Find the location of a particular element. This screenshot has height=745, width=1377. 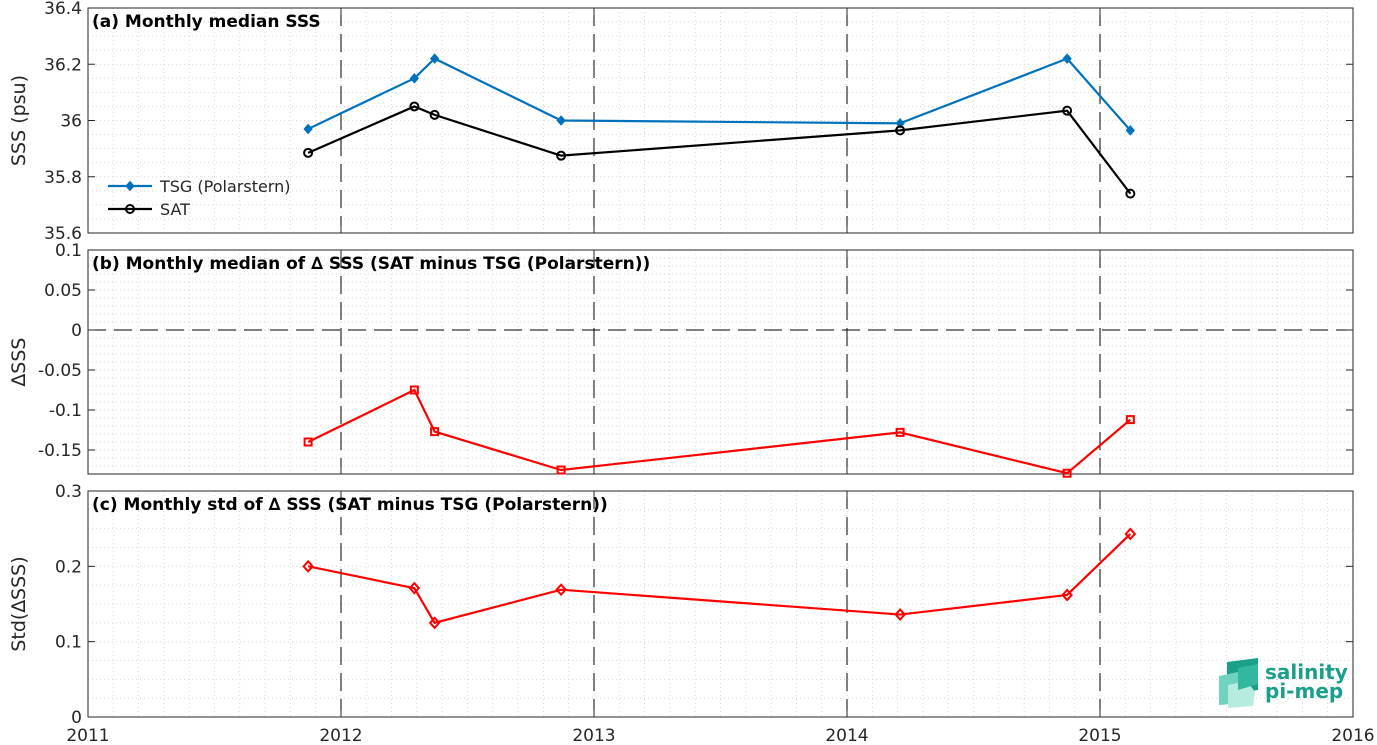

legend: TSG (Polarstern) SAT is located at coordinates (199, 198).